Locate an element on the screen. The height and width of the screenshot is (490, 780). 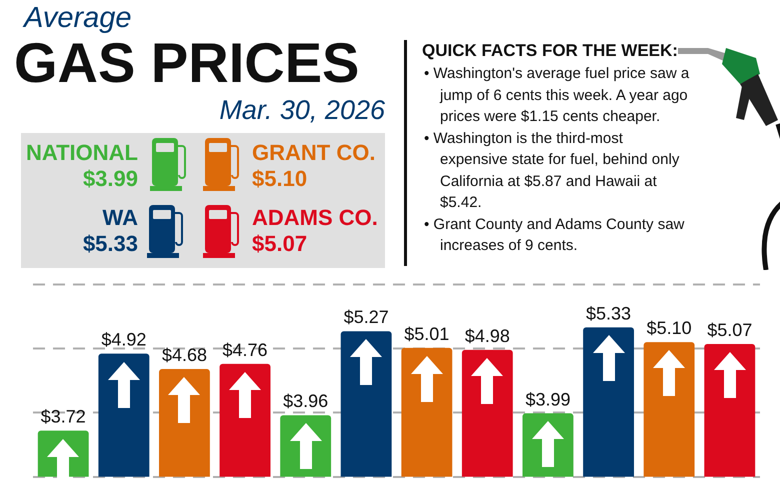
chart-title: Average GAS PRICES is located at coordinates (187, 49).